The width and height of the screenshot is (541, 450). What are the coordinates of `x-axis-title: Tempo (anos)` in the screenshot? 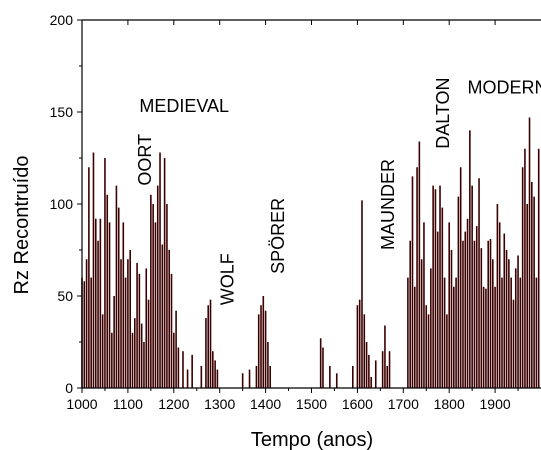 It's located at (312, 439).